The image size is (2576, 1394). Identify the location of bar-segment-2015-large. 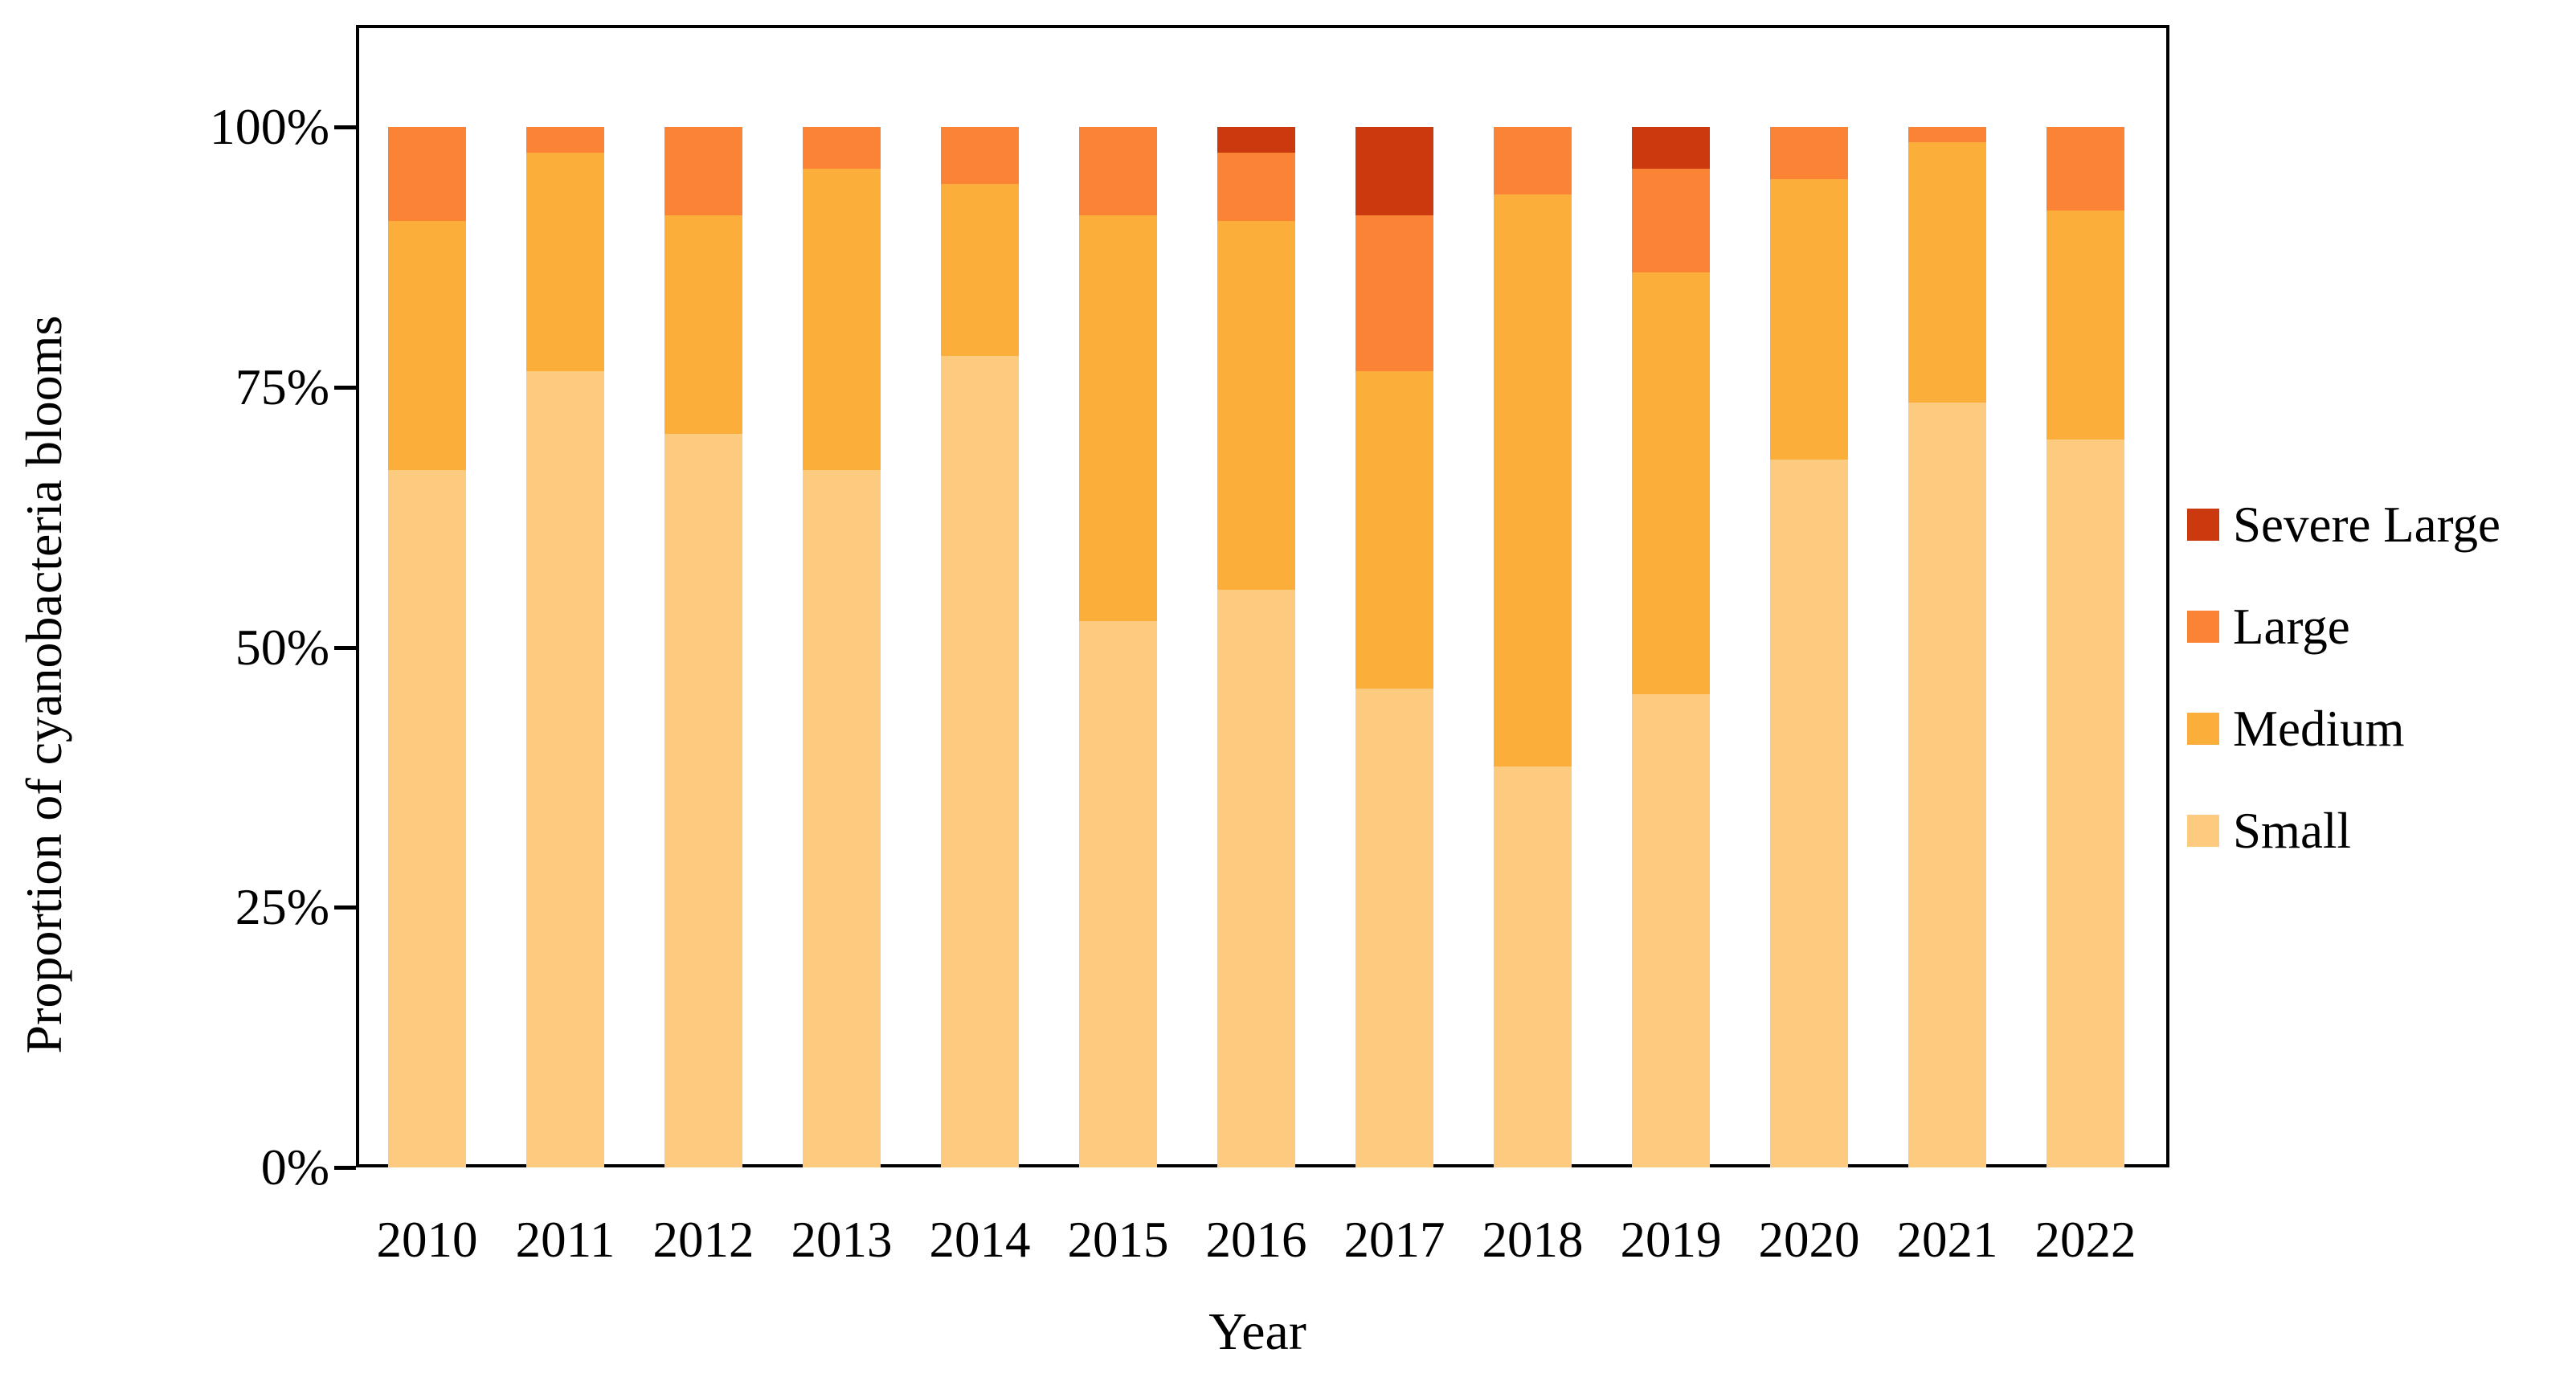
(1118, 171).